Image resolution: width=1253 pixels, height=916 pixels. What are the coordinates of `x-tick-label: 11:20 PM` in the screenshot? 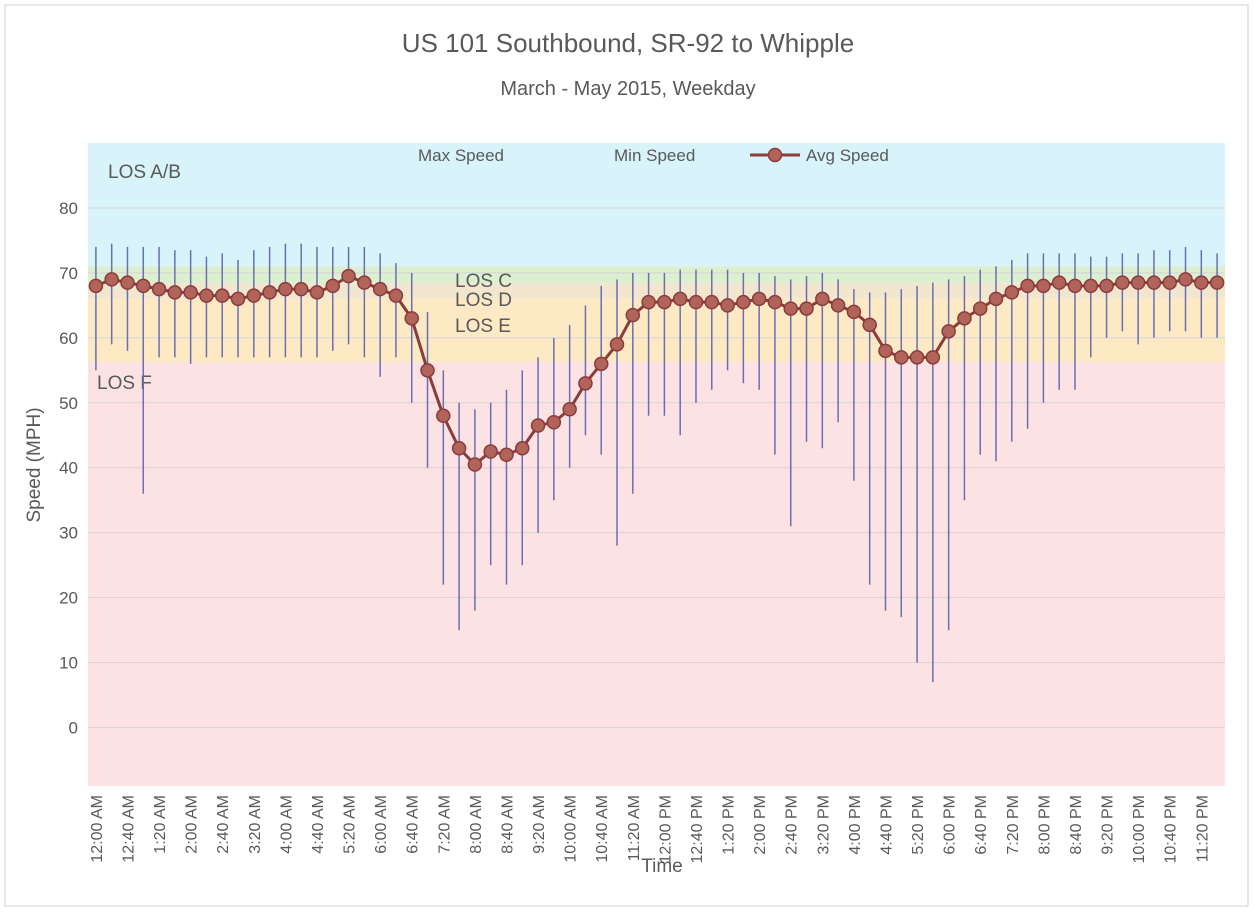 It's located at (1202, 828).